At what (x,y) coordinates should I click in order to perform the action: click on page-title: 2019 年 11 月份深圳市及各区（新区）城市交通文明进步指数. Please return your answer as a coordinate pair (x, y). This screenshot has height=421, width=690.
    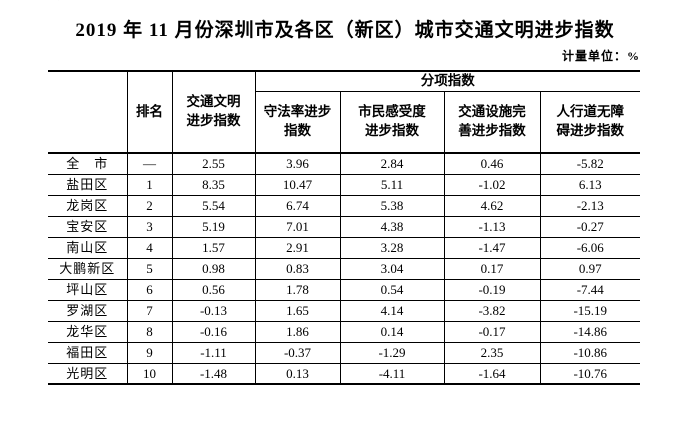
    Looking at the image, I should click on (345, 30).